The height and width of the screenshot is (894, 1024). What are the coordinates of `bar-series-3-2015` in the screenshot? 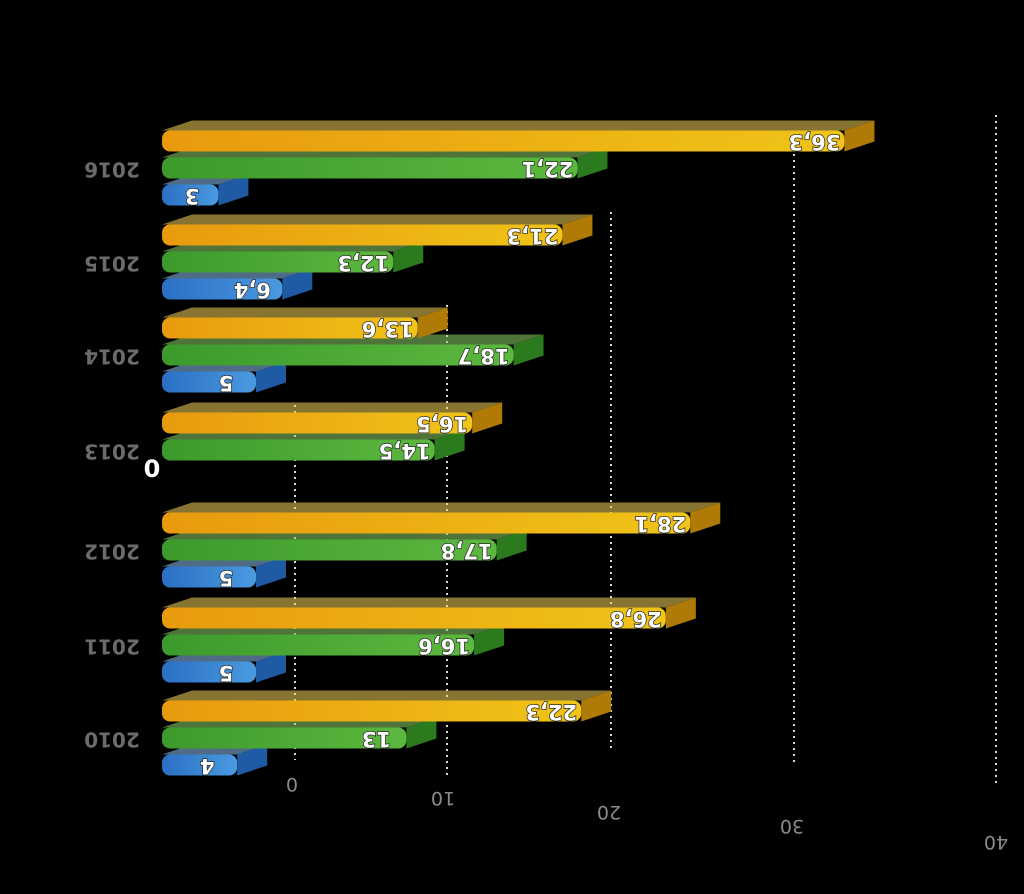 It's located at (362, 235).